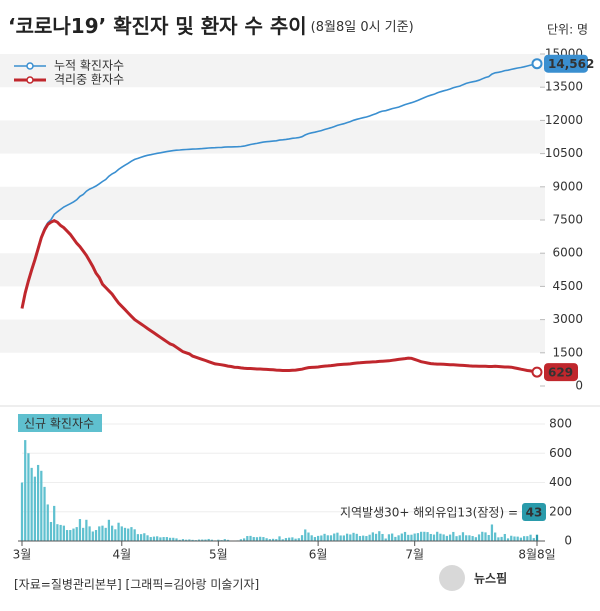  Describe the element at coordinates (560, 482) in the screenshot. I see `y-tick-label: 400` at that location.